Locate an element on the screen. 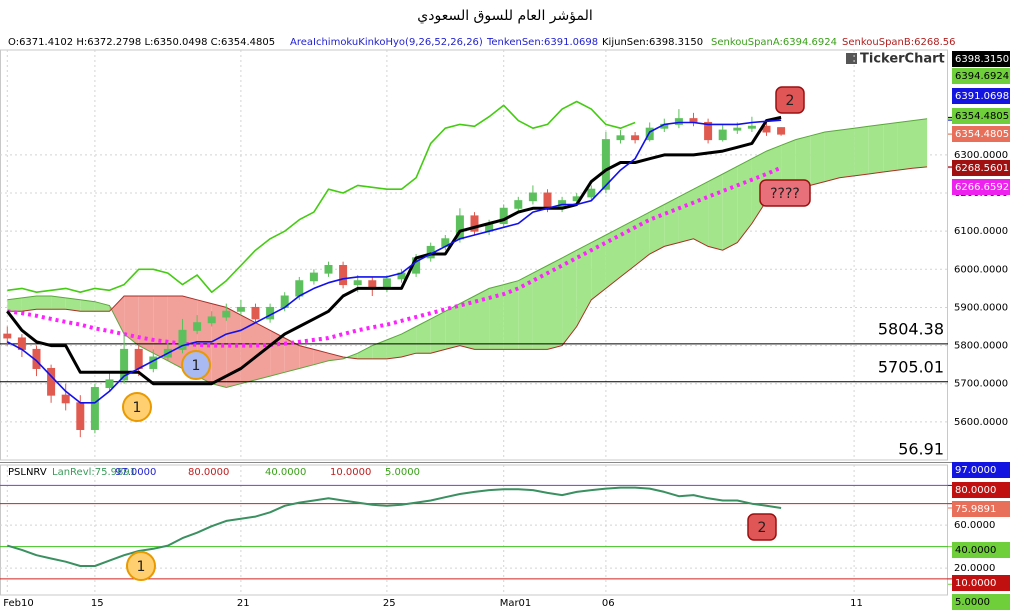  level-tag-label: 10.0000 is located at coordinates (975, 583).